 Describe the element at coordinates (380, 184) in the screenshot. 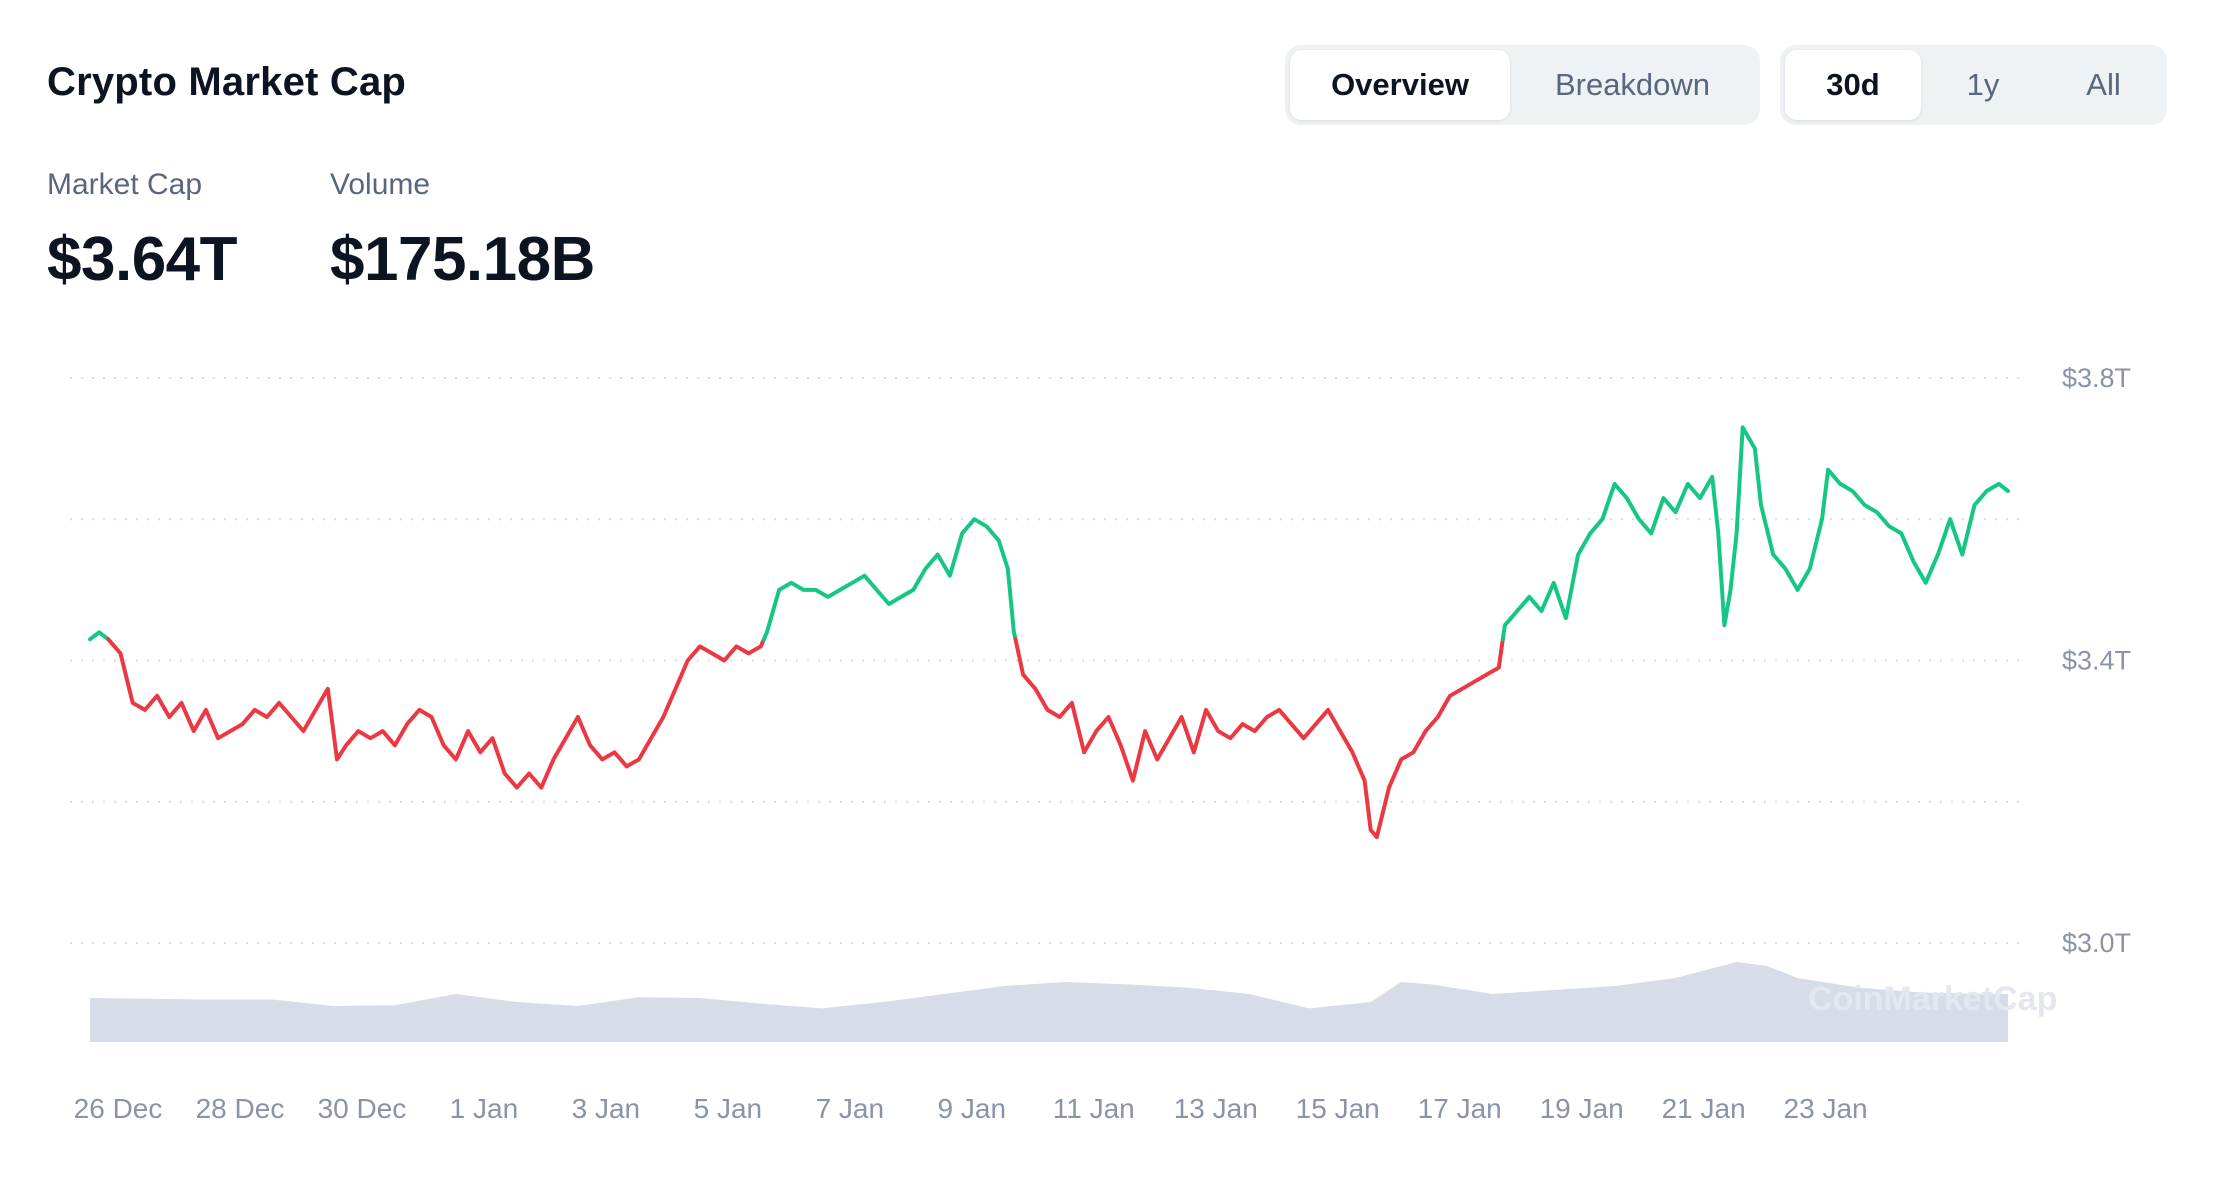

I see `volume-label: Volume` at that location.